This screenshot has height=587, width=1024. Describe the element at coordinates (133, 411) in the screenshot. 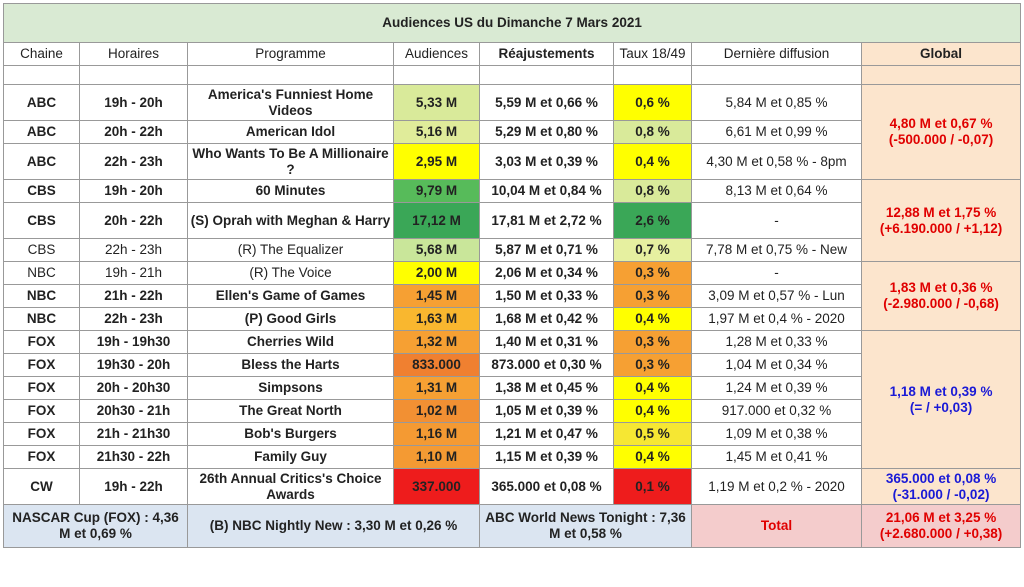

I see `cell-horaire: 20h30 - 21h` at that location.